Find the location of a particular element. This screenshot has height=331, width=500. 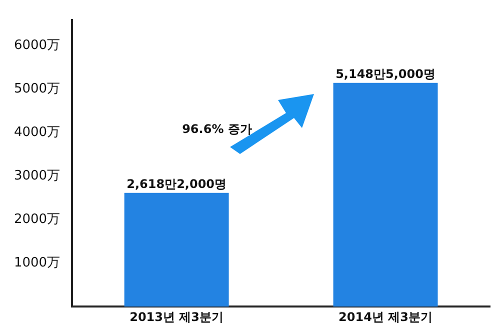

x-tick-label: 2014년 제3분기 is located at coordinates (385, 317).